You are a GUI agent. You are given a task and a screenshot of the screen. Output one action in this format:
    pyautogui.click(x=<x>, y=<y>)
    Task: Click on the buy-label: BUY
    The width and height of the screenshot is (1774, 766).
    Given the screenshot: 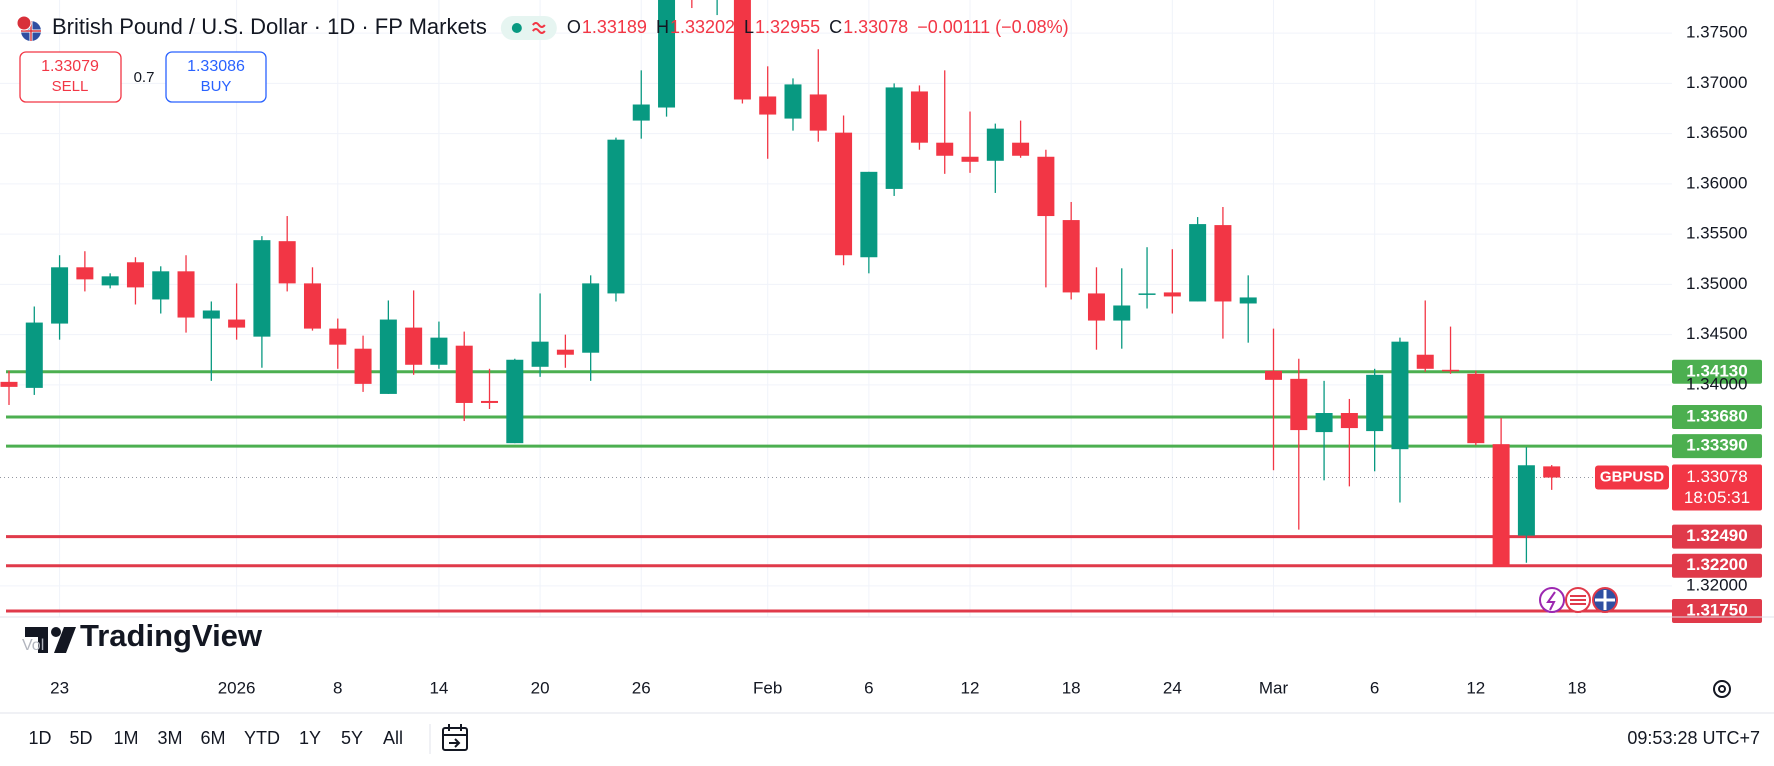 What is the action you would take?
    pyautogui.click(x=216, y=86)
    